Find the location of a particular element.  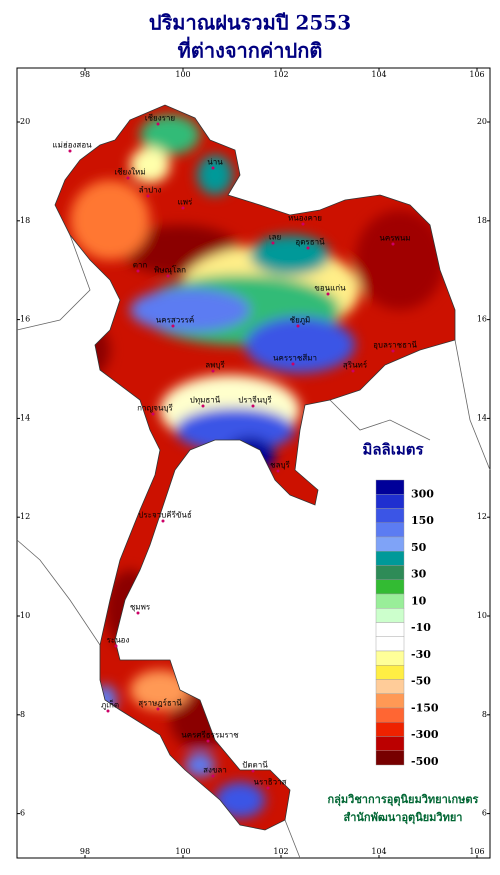

place-label: ชัยภูมิ is located at coordinates (300, 321).